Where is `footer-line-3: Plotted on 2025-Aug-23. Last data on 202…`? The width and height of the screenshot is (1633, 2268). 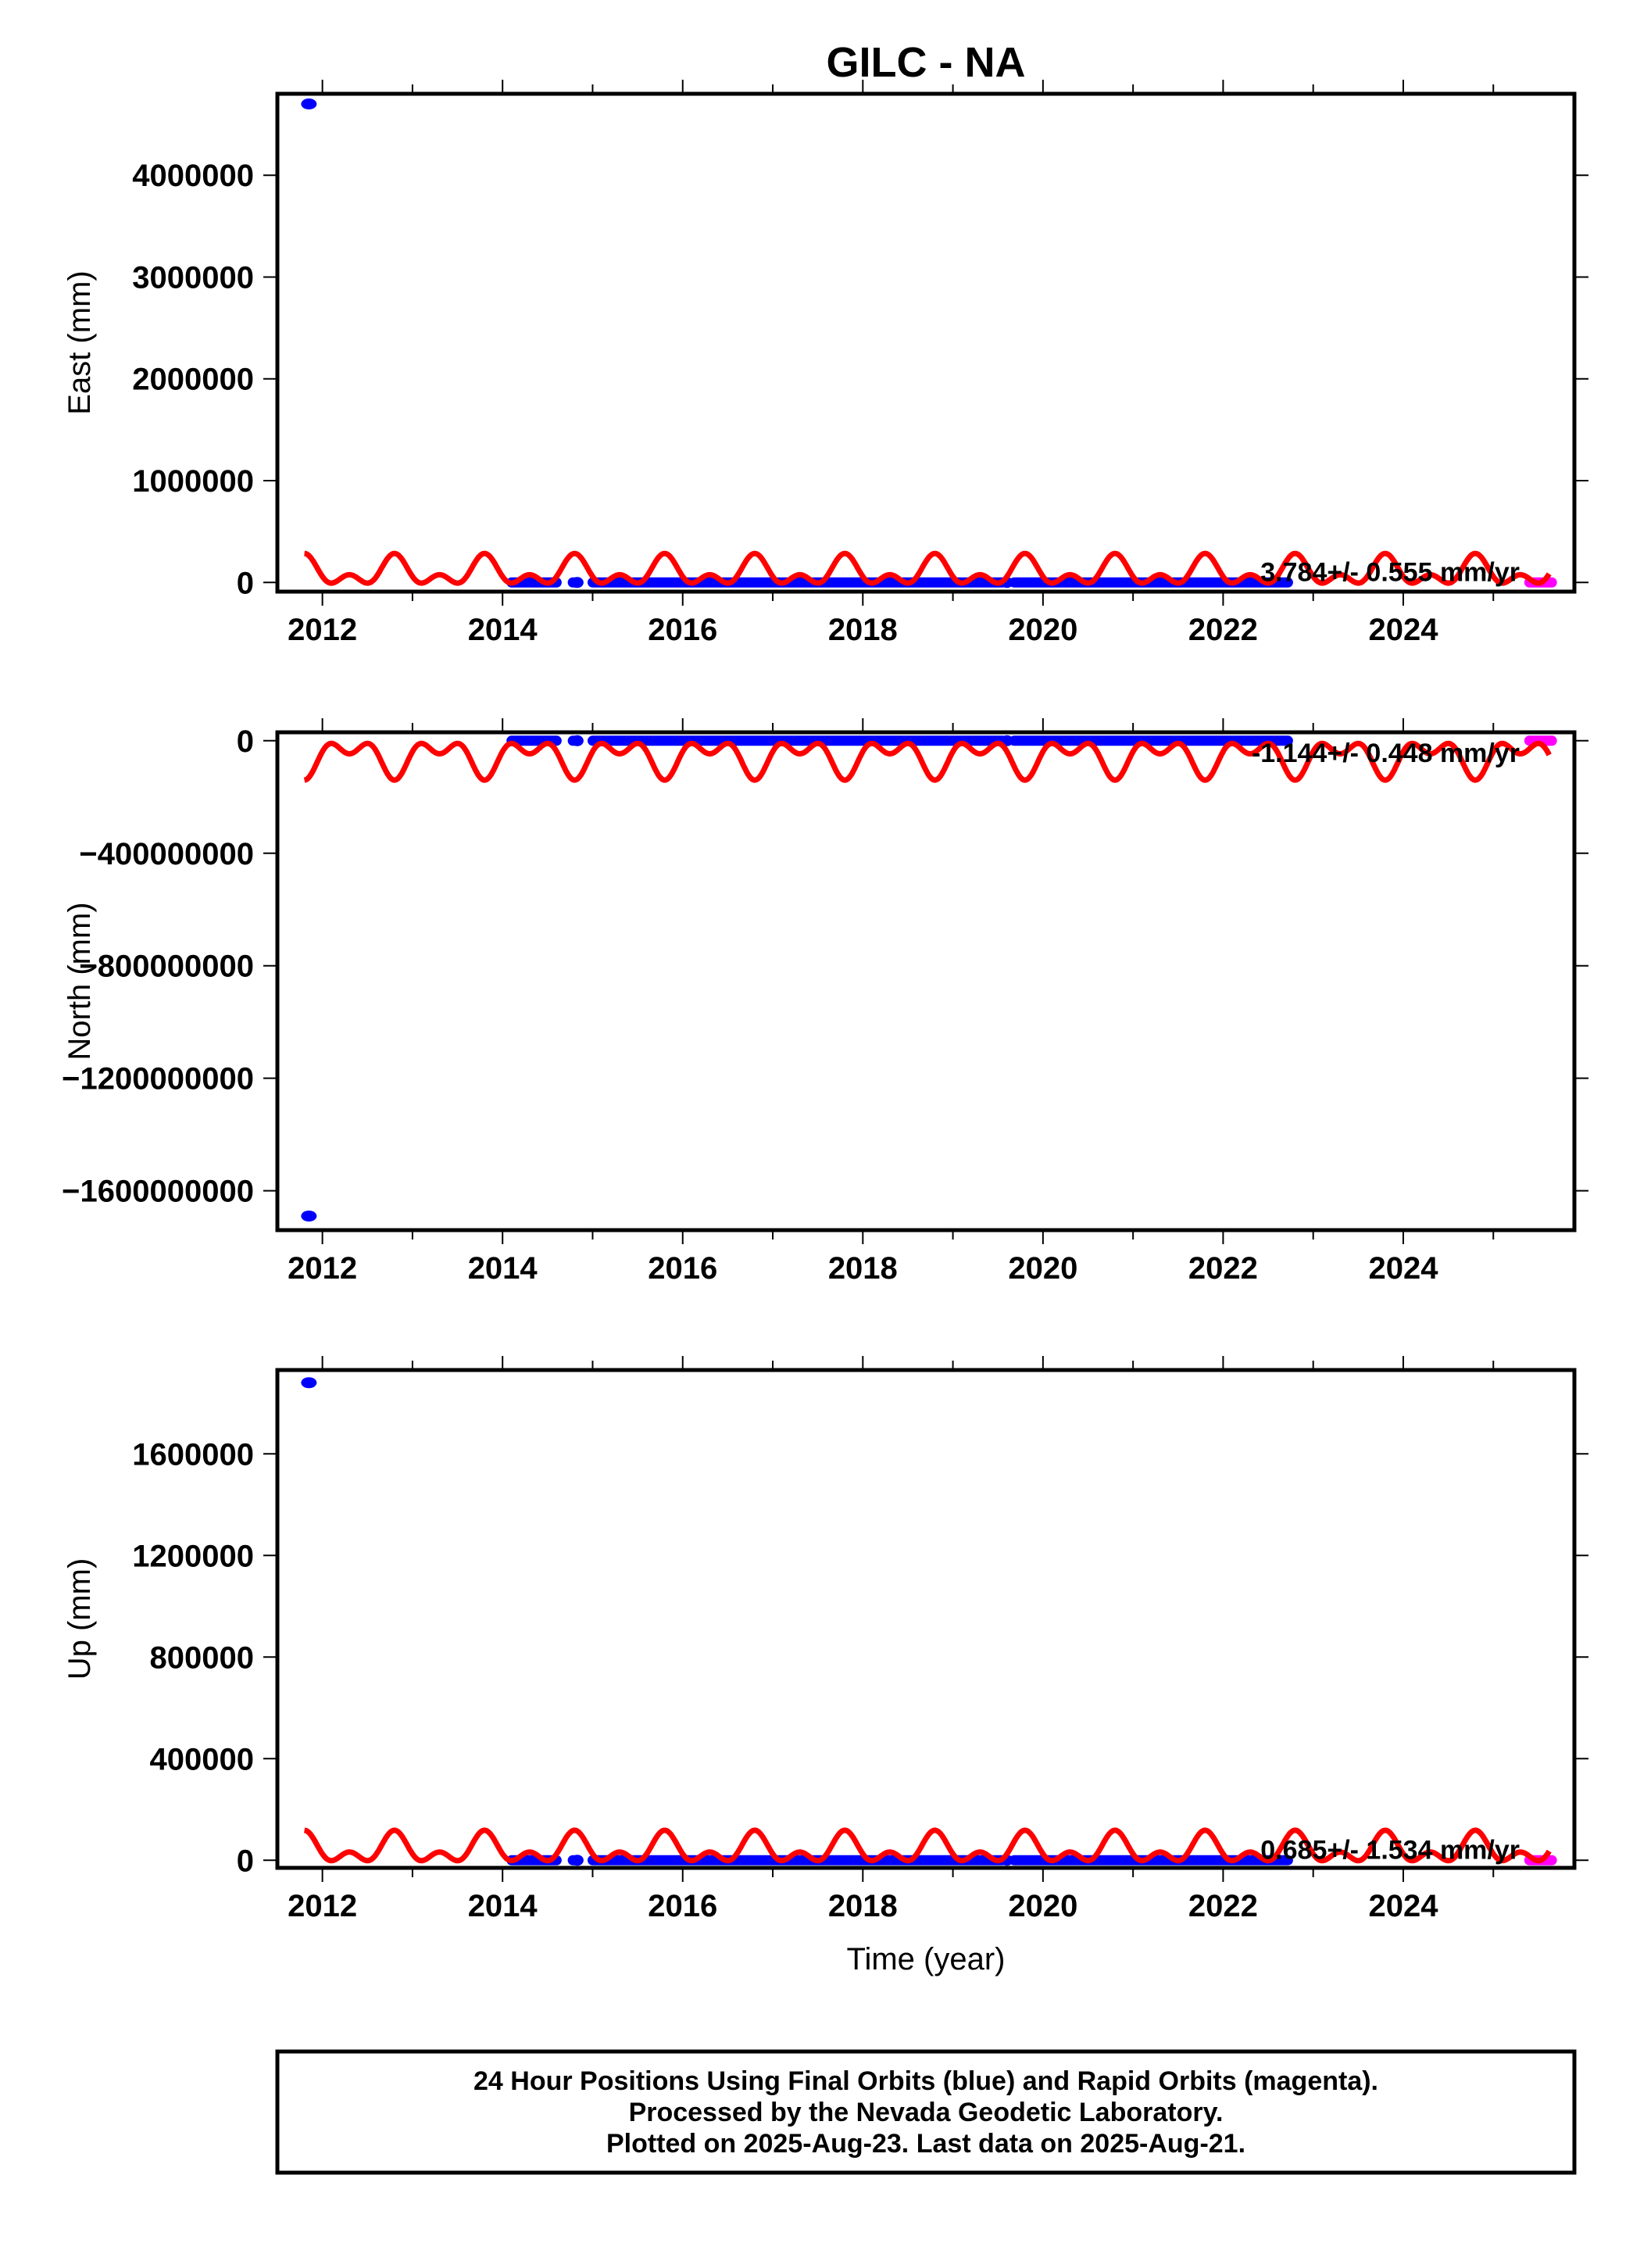
footer-line-3: Plotted on 2025-Aug-23. Last data on 202… is located at coordinates (925, 2144).